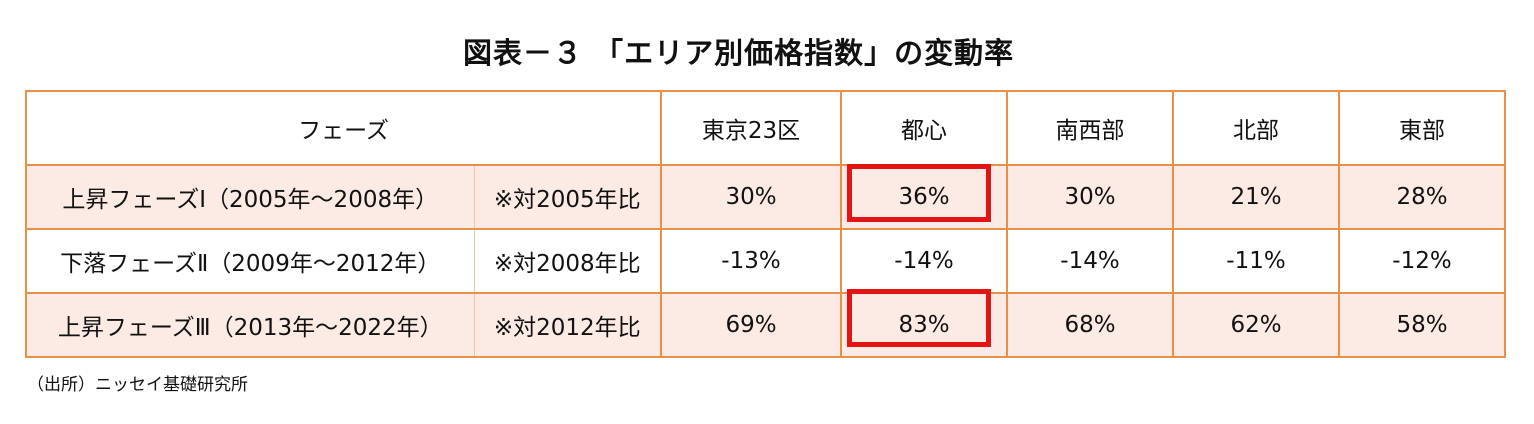  Describe the element at coordinates (137, 385) in the screenshot. I see `source-note: （出所）ニッセイ基礎研究所` at that location.